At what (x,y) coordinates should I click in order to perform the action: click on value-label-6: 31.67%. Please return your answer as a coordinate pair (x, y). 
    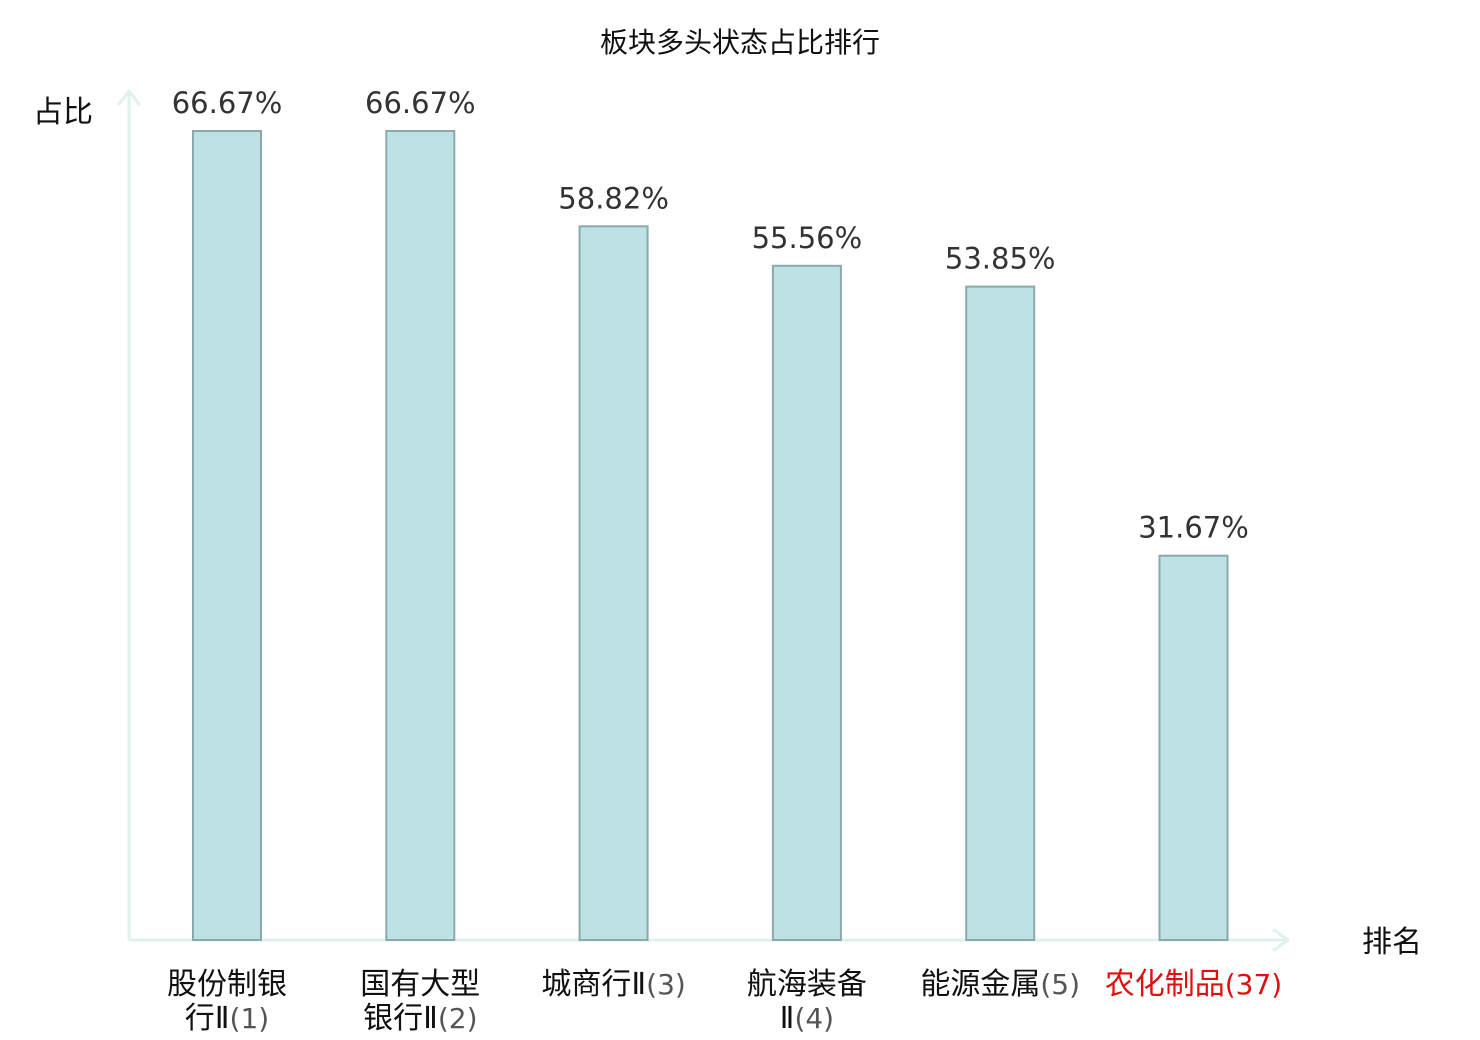
    Looking at the image, I should click on (1193, 528).